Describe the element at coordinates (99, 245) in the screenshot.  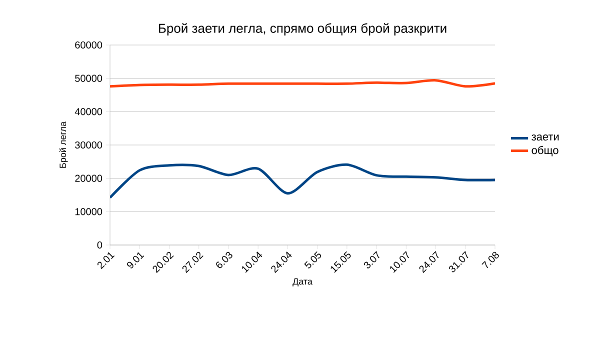
I see `y-tick-label: 0` at that location.